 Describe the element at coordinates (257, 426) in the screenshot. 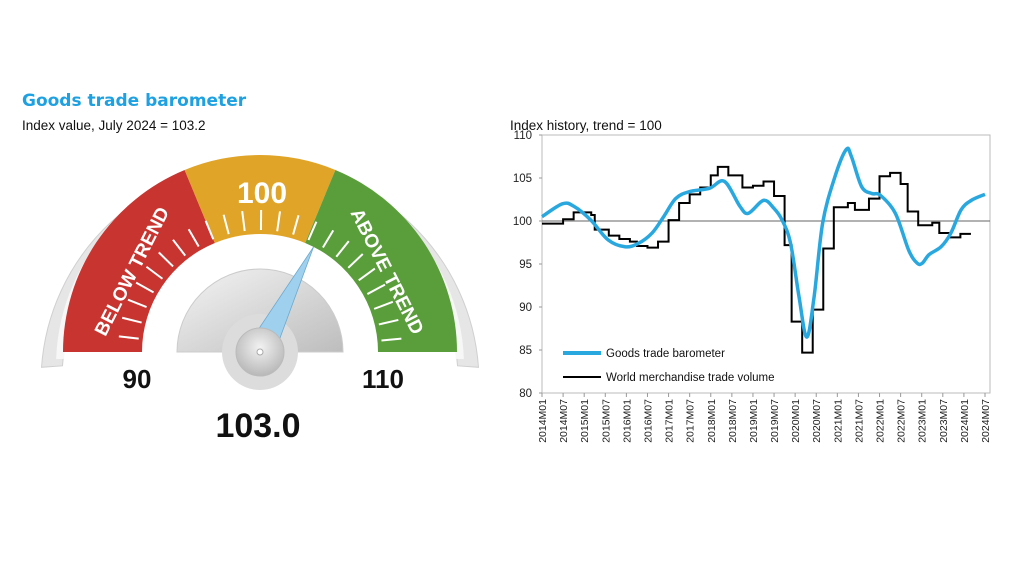

I see `gauge-value-label: 103.0` at that location.